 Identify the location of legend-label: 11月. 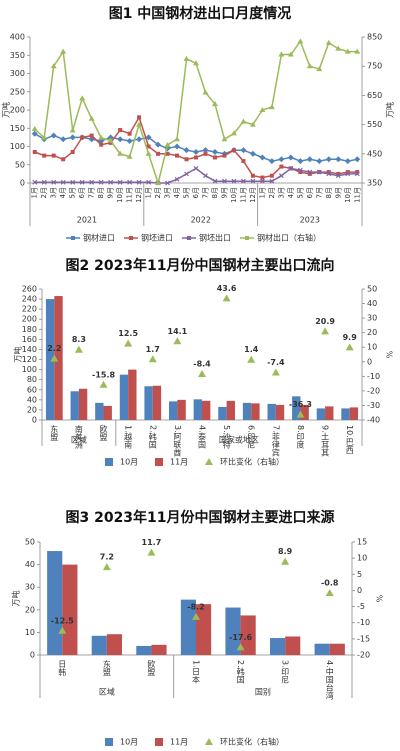
(179, 742).